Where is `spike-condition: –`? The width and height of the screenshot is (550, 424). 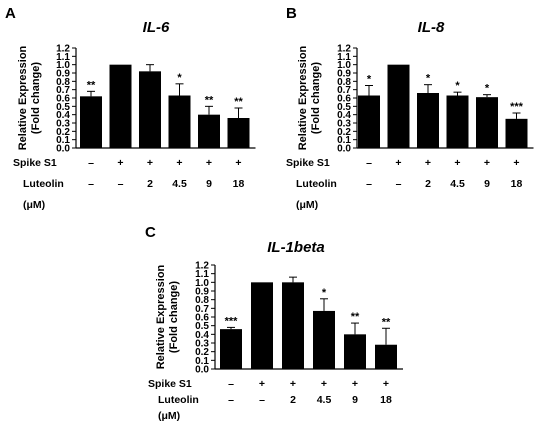 spike-condition: – is located at coordinates (91, 163).